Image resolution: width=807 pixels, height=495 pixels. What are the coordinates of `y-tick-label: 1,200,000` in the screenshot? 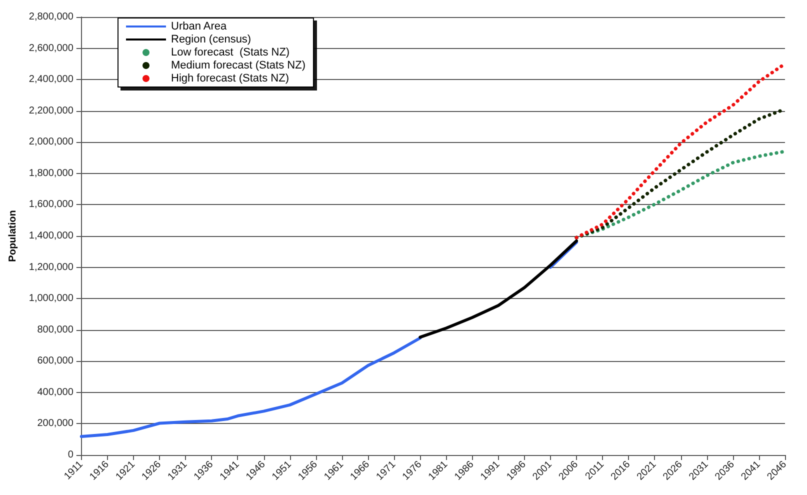 It's located at (51, 267).